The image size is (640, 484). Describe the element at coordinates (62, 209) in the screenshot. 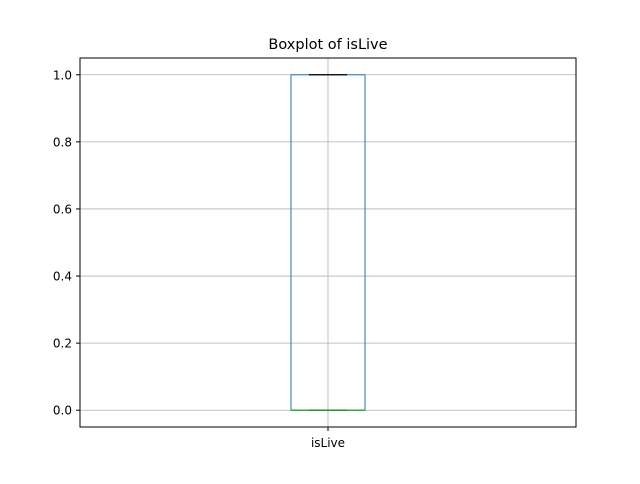

I see `y-tick-label: 0.6` at that location.